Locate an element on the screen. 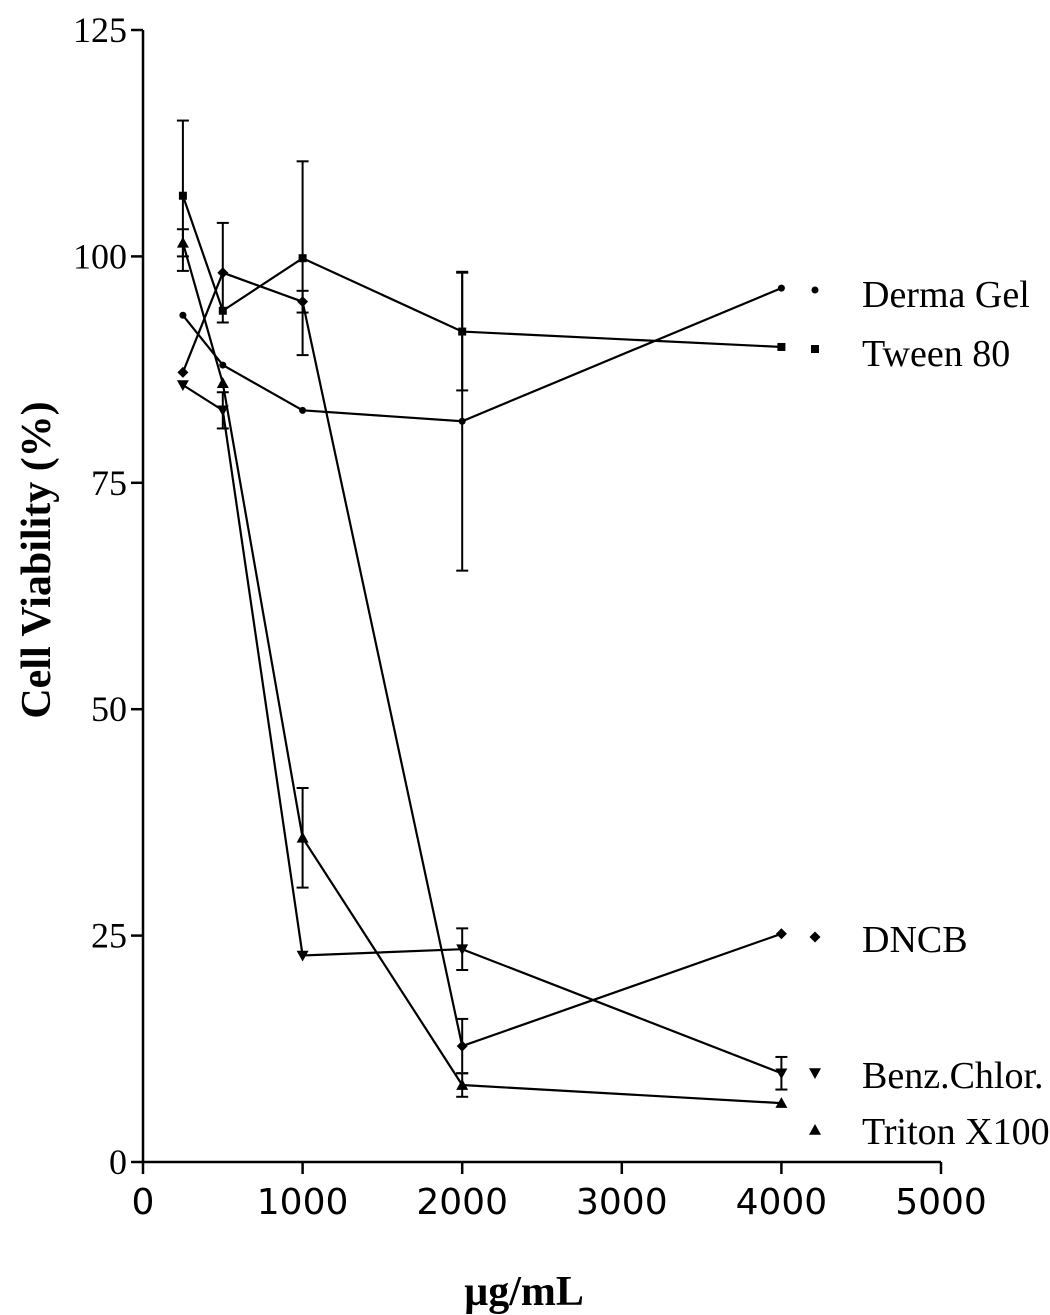 The width and height of the screenshot is (1050, 1315). y-tick-label: 25 is located at coordinates (109, 936).